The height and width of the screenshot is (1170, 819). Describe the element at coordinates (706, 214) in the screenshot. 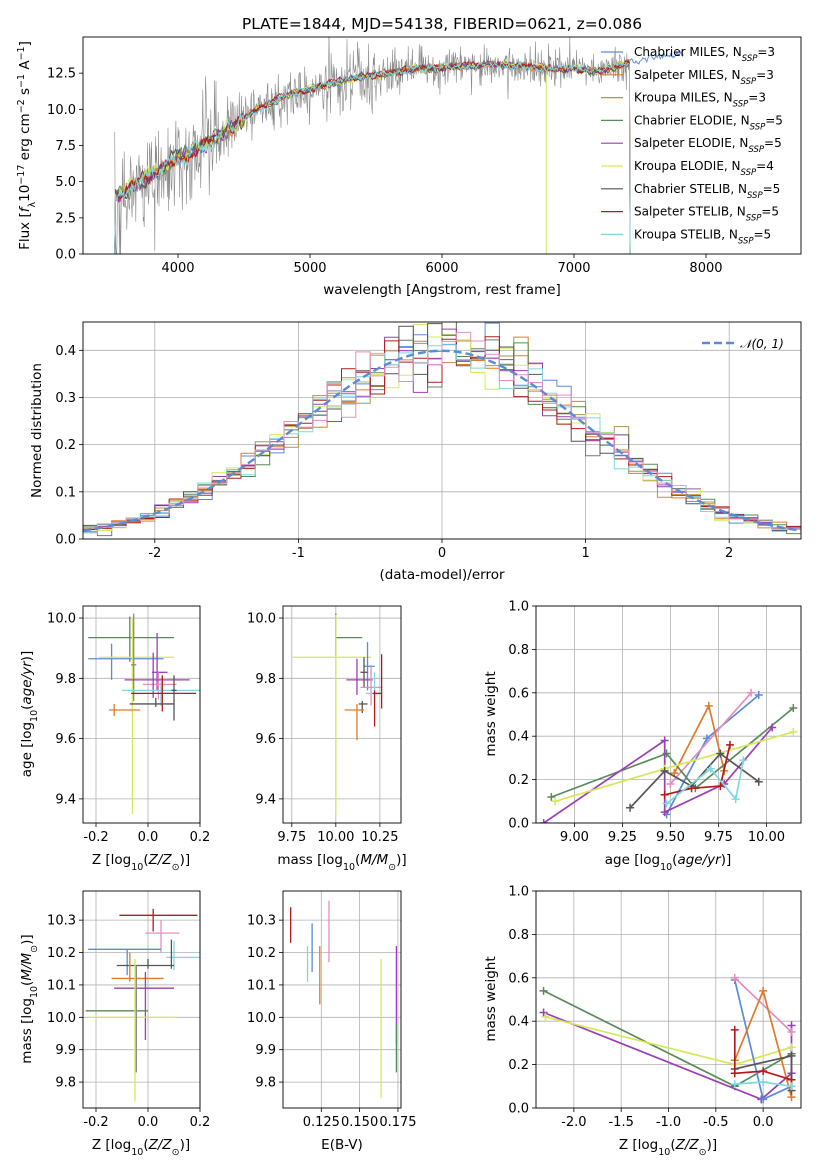

I see `legend-entry: Salpeter STELIB, NSSP=5` at that location.